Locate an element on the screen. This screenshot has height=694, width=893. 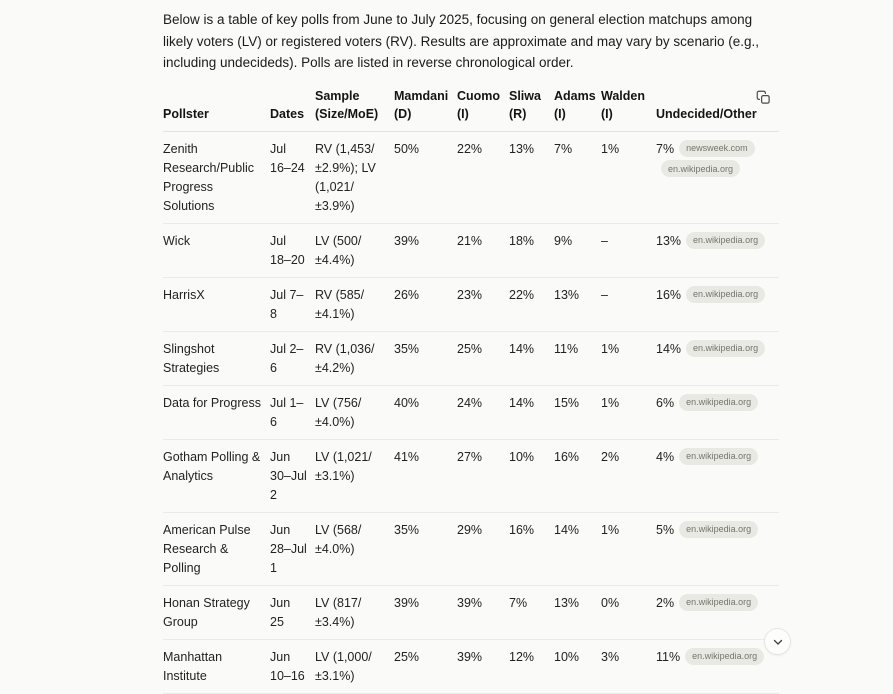
cell-undecided-value: 16% is located at coordinates (669, 294).